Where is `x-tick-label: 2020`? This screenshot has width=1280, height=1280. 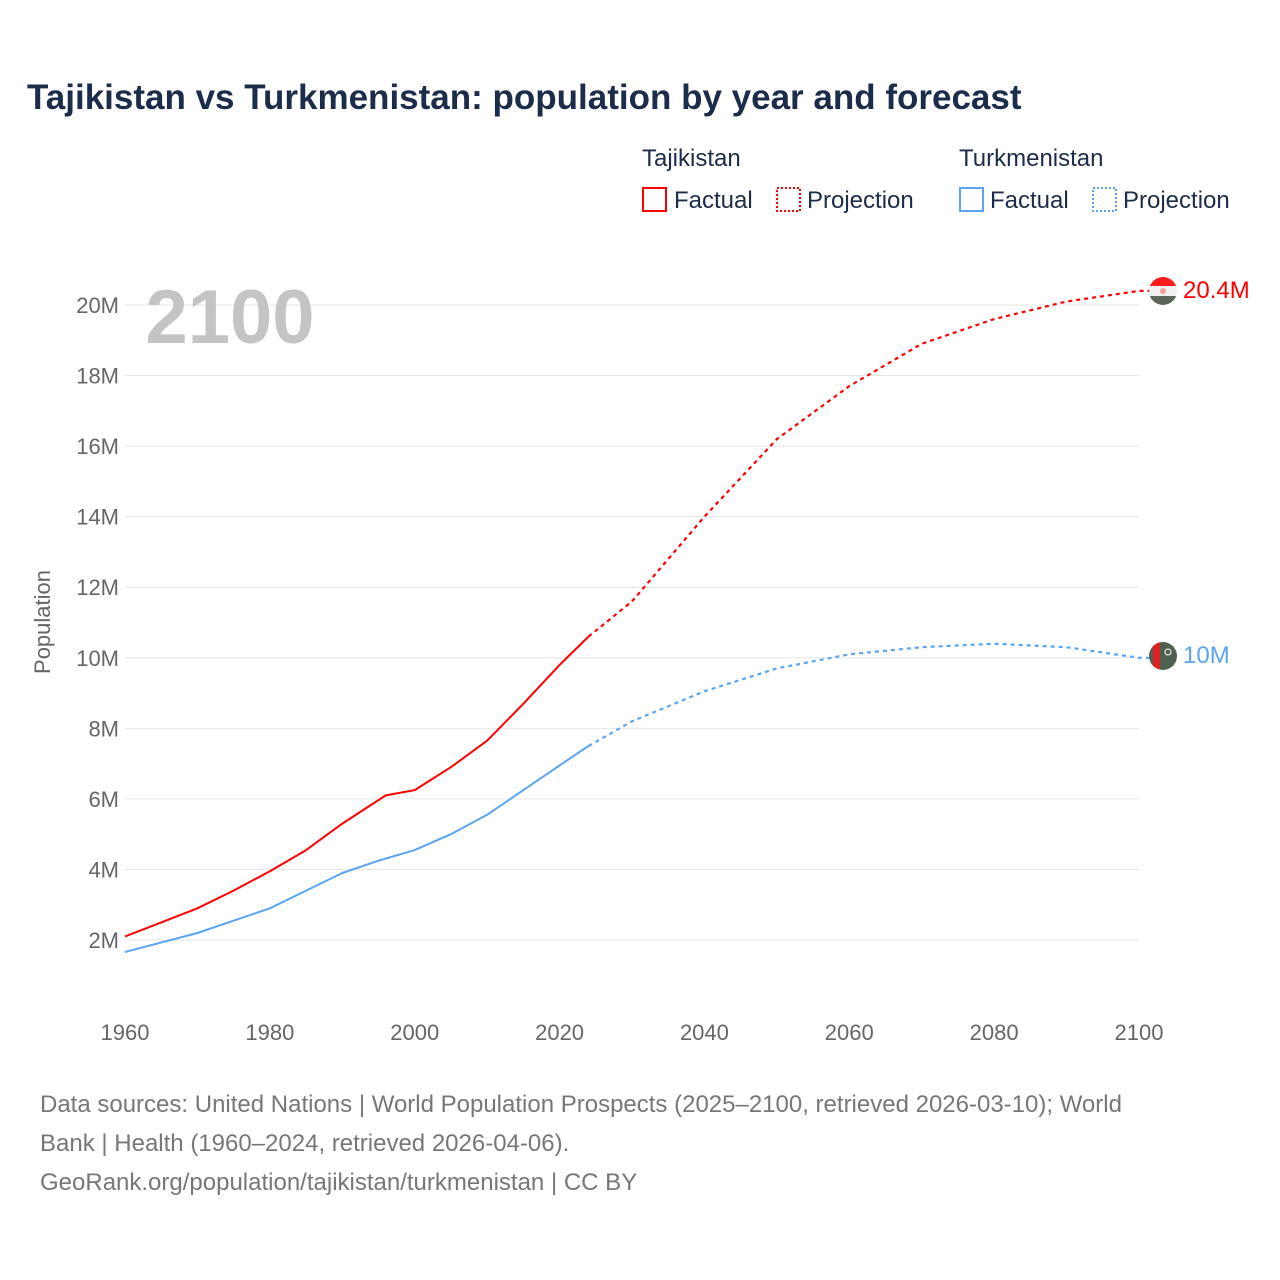
x-tick-label: 2020 is located at coordinates (559, 1032).